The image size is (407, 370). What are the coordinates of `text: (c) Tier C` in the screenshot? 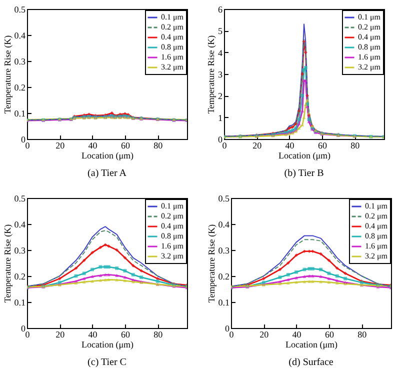 It's located at (107, 362).